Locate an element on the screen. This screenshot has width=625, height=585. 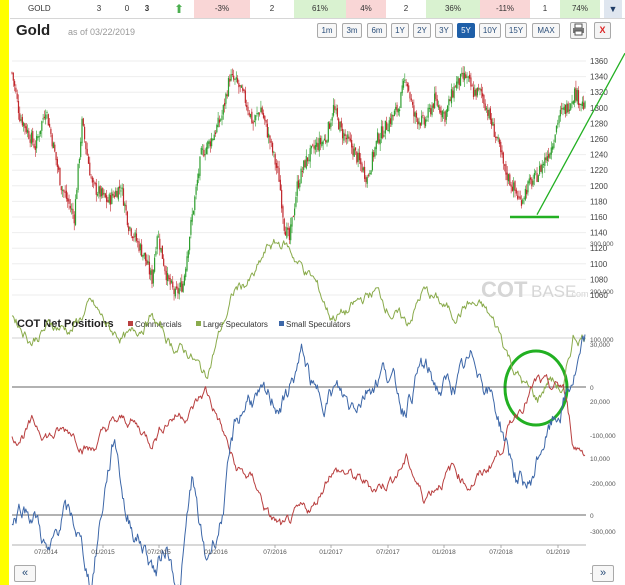
next-period-button: » is located at coordinates (603, 573).